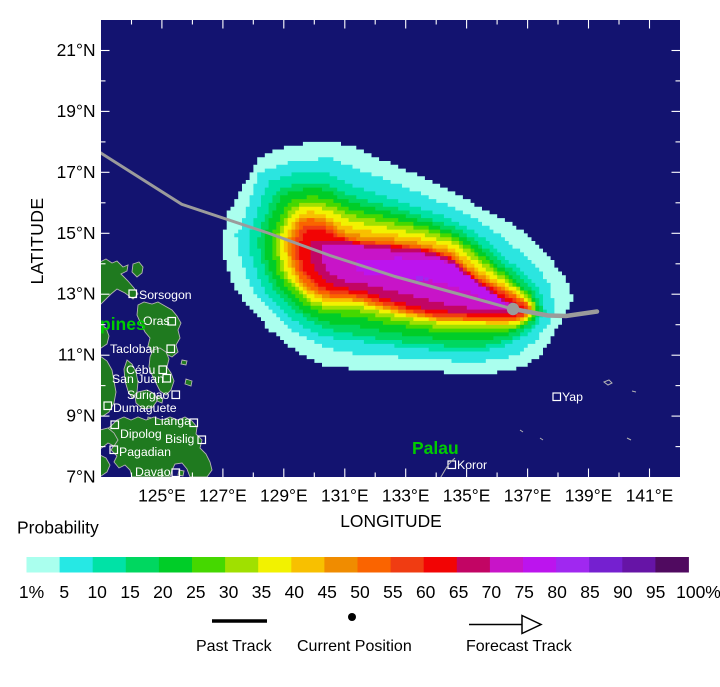 Image resolution: width=720 pixels, height=687 pixels. What do you see at coordinates (390, 521) in the screenshot?
I see `svg-text: LONGITUDE` at bounding box center [390, 521].